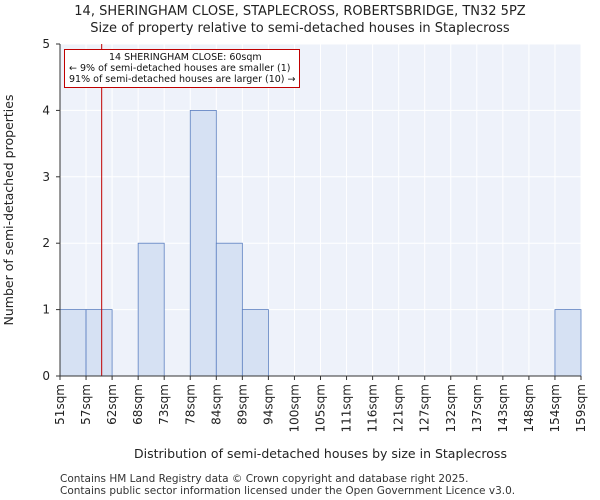 The image size is (600, 500). What do you see at coordinates (46, 177) in the screenshot?
I see `y-tick-label: 3` at bounding box center [46, 177].